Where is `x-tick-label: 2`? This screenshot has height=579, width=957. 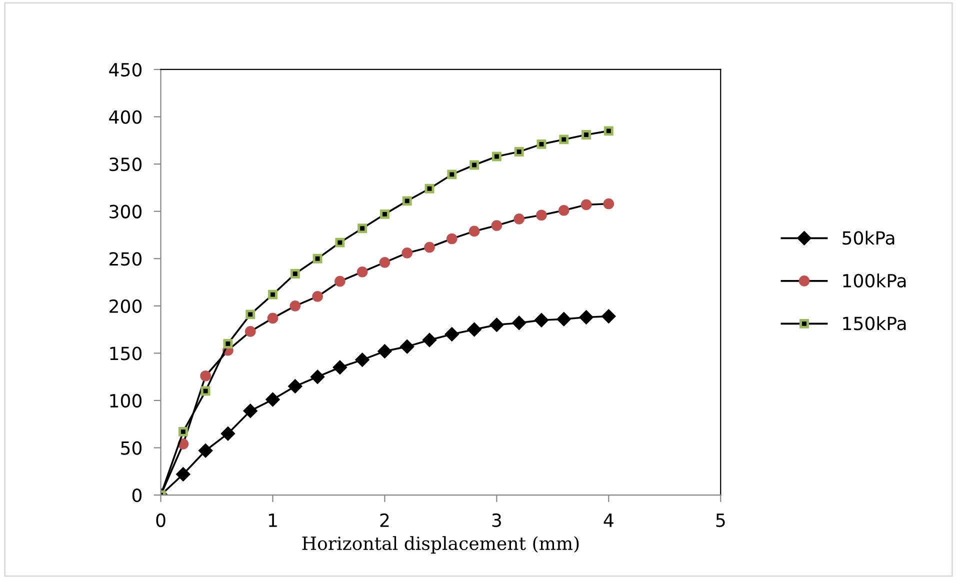
x-tick-label: 2 is located at coordinates (384, 520).